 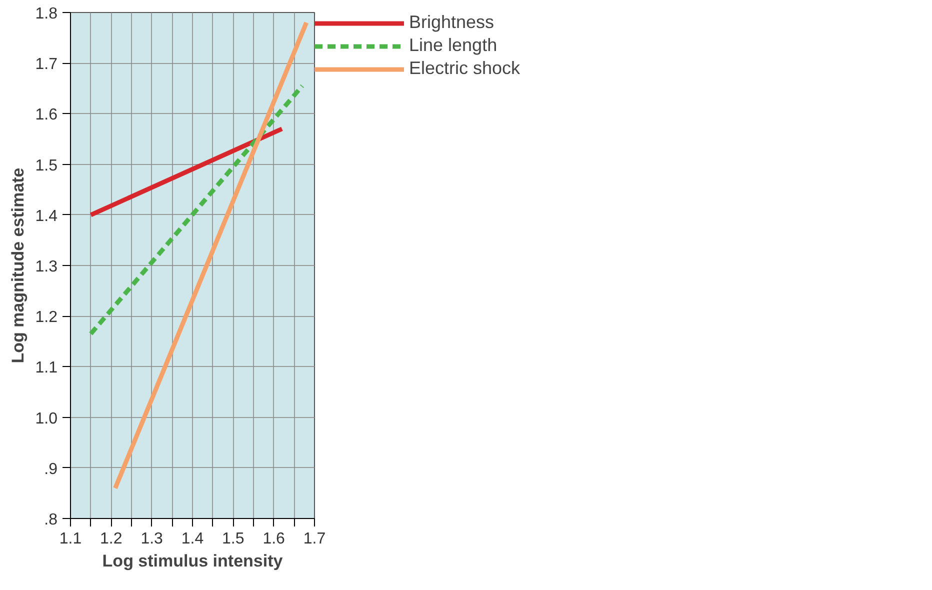 What do you see at coordinates (46, 65) in the screenshot?
I see `y-tick-label: 1.7` at bounding box center [46, 65].